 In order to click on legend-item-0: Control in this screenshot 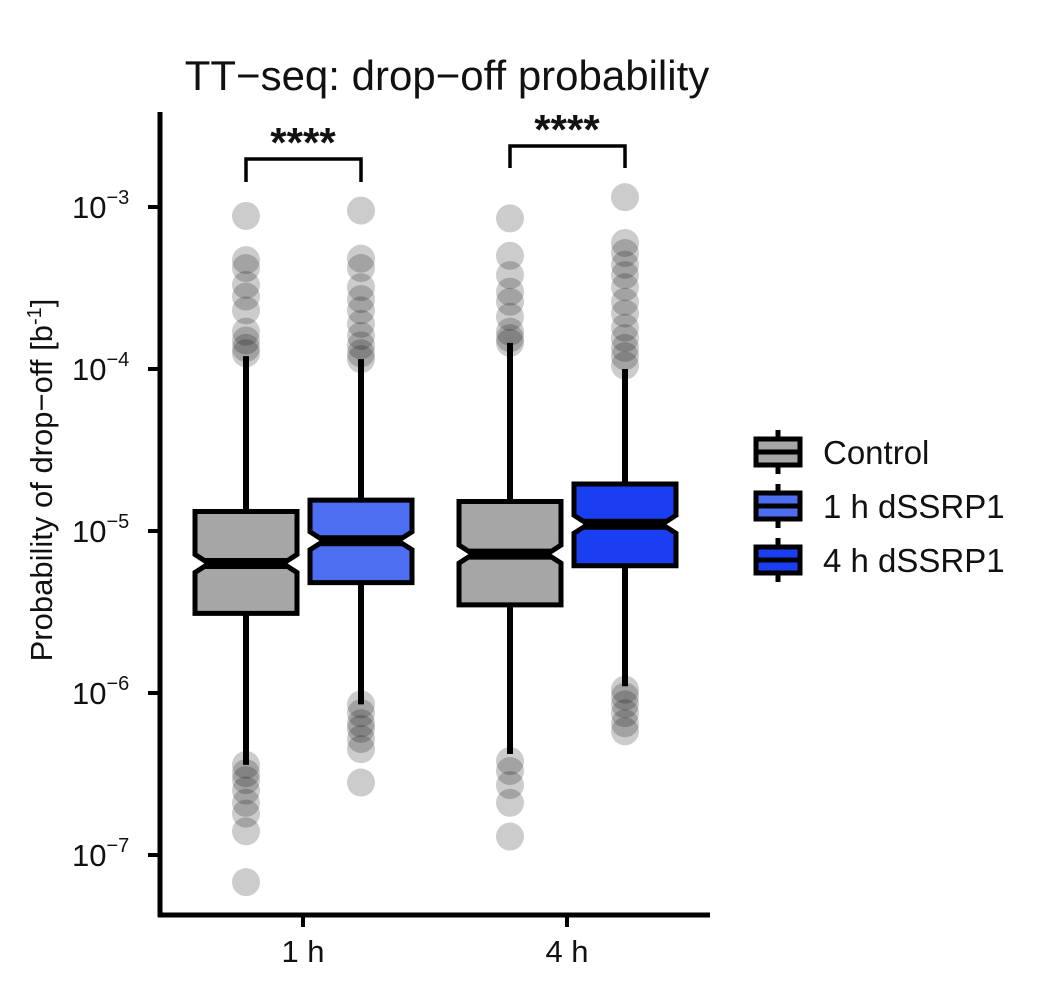, I will do `click(841, 452)`.